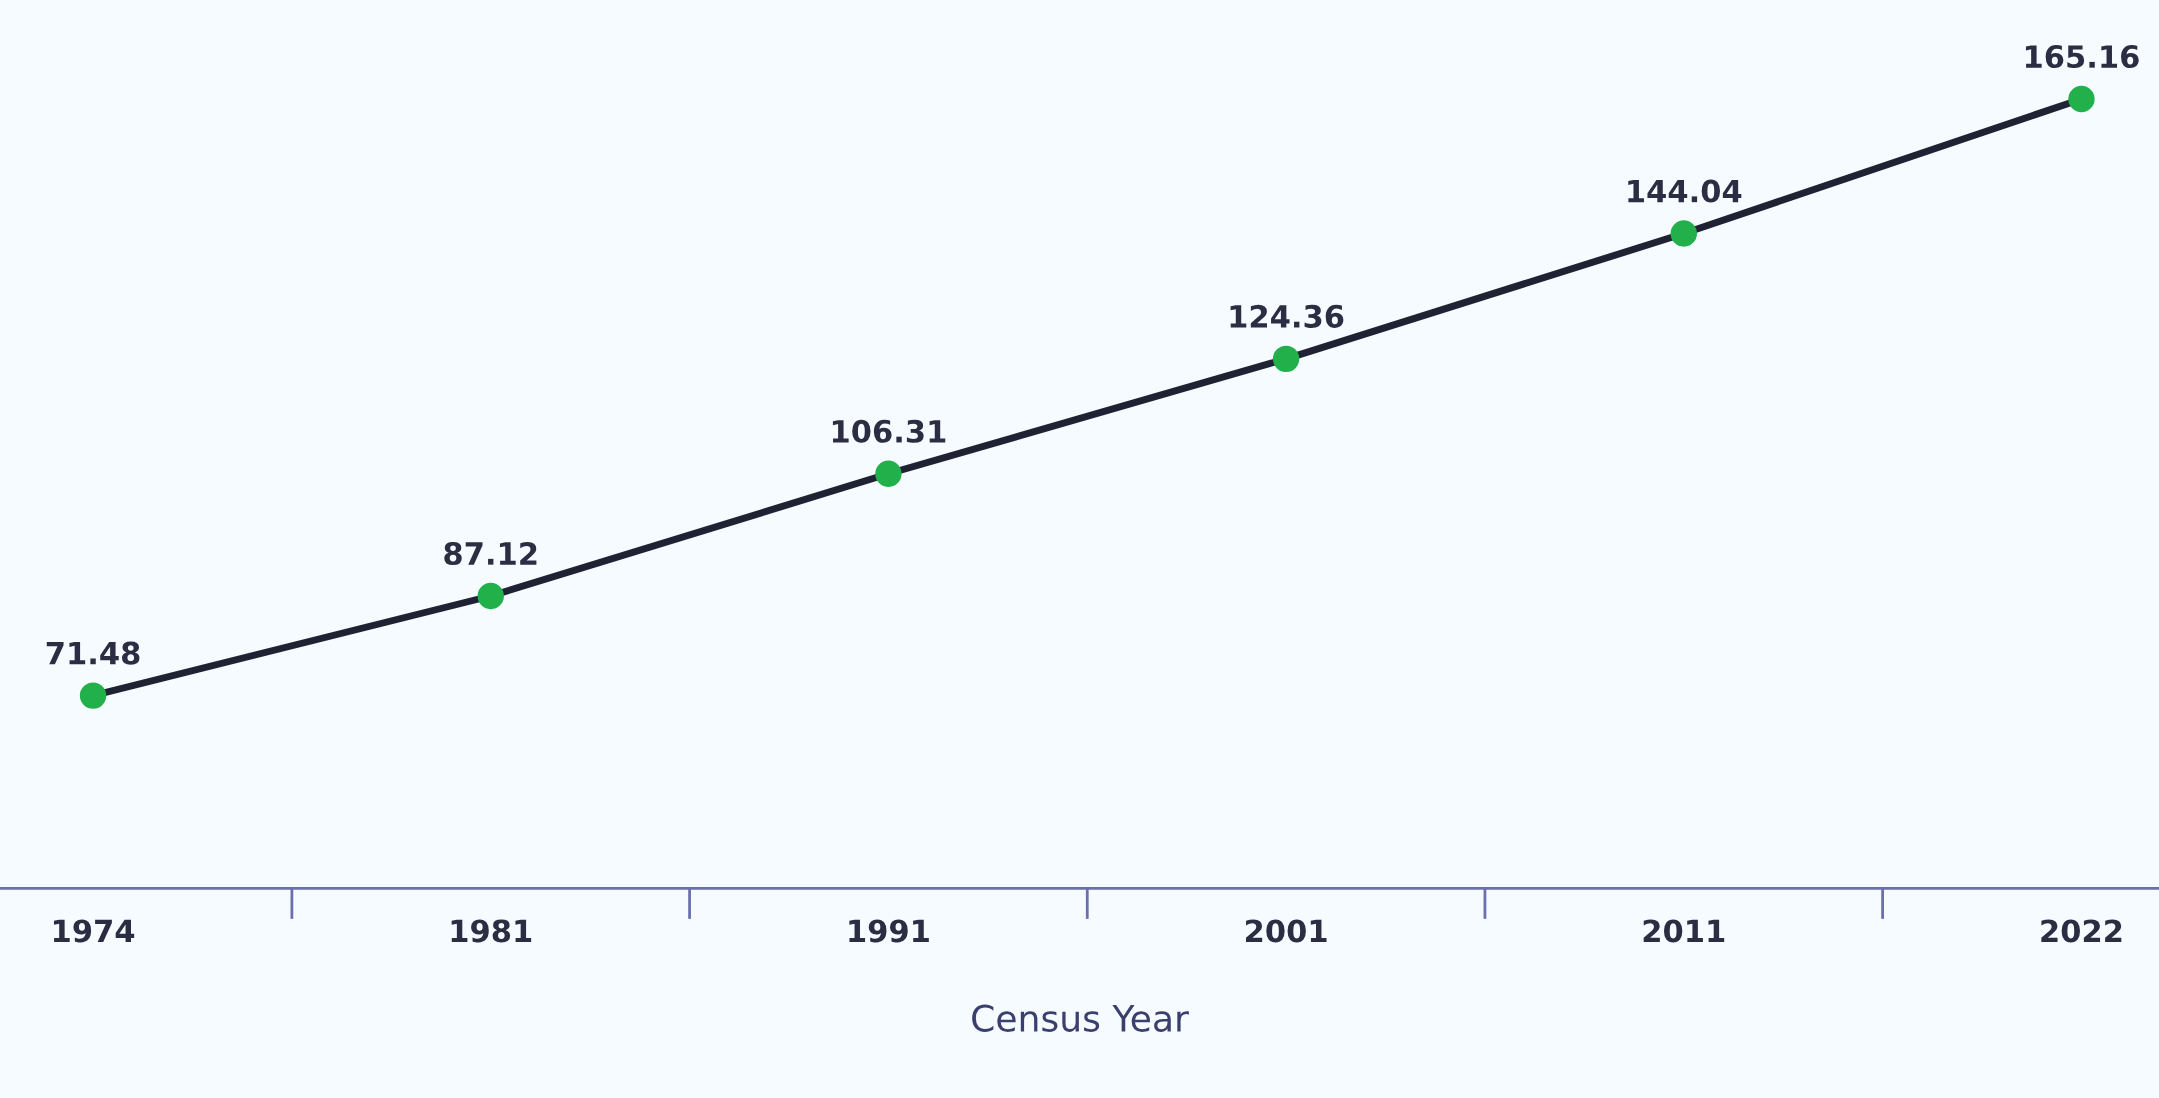 This screenshot has height=1098, width=2159. What do you see at coordinates (889, 431) in the screenshot?
I see `data-label: 106.31` at bounding box center [889, 431].